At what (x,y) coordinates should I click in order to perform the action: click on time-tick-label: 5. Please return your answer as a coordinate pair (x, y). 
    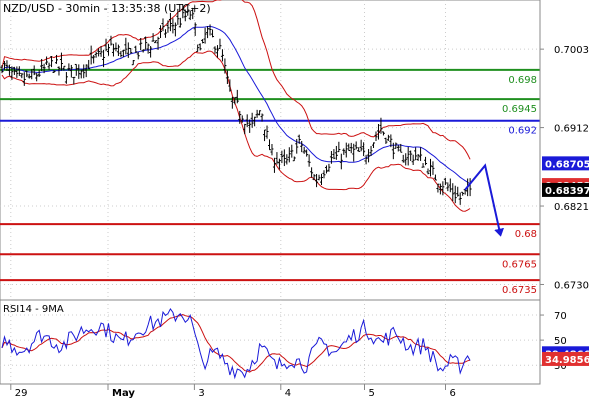
    Looking at the image, I should click on (372, 393).